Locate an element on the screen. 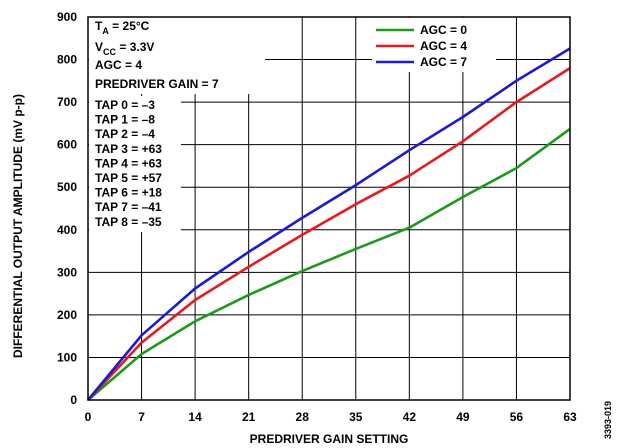 This screenshot has width=618, height=448. y-tick-label: 200 is located at coordinates (67, 315).